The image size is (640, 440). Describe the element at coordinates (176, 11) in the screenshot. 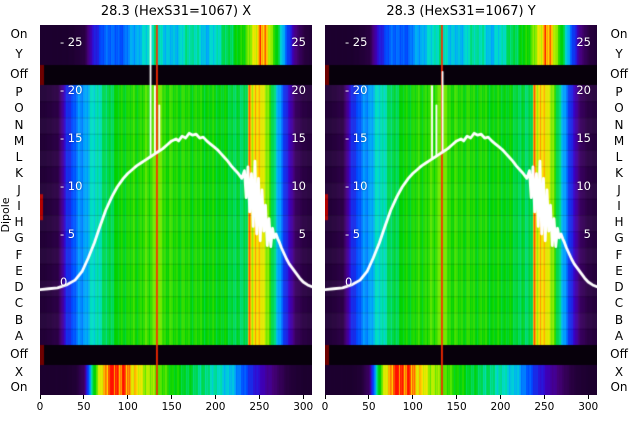

I see `panel-x-title: 28.3 (HexS31=1067) X` at that location.